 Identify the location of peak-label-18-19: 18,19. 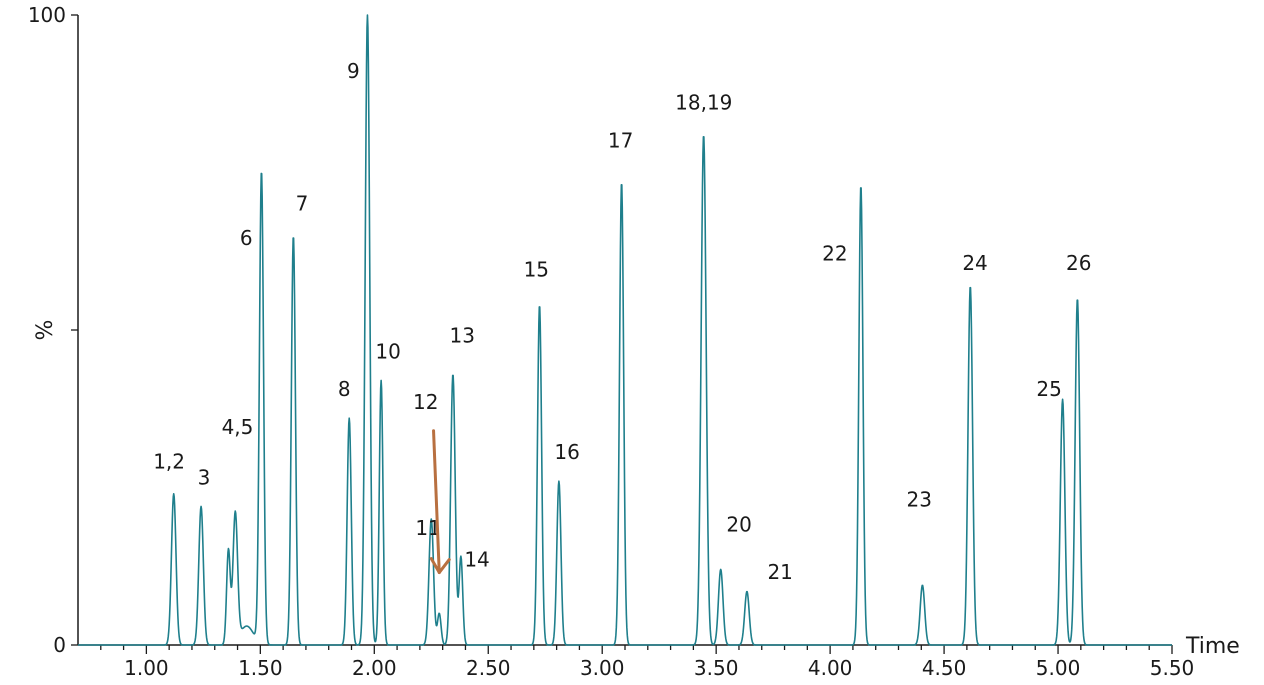
(703, 103).